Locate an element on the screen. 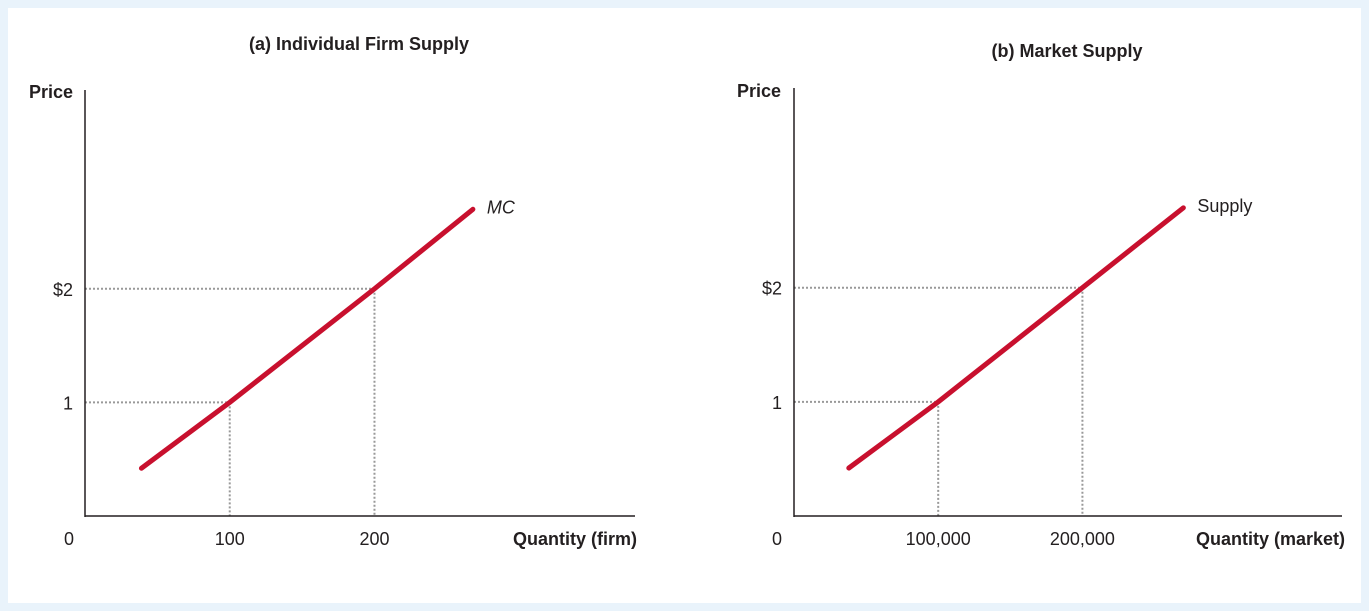 This screenshot has height=611, width=1369. chart-a-xlabel: Quantity (firm) is located at coordinates (575, 539).